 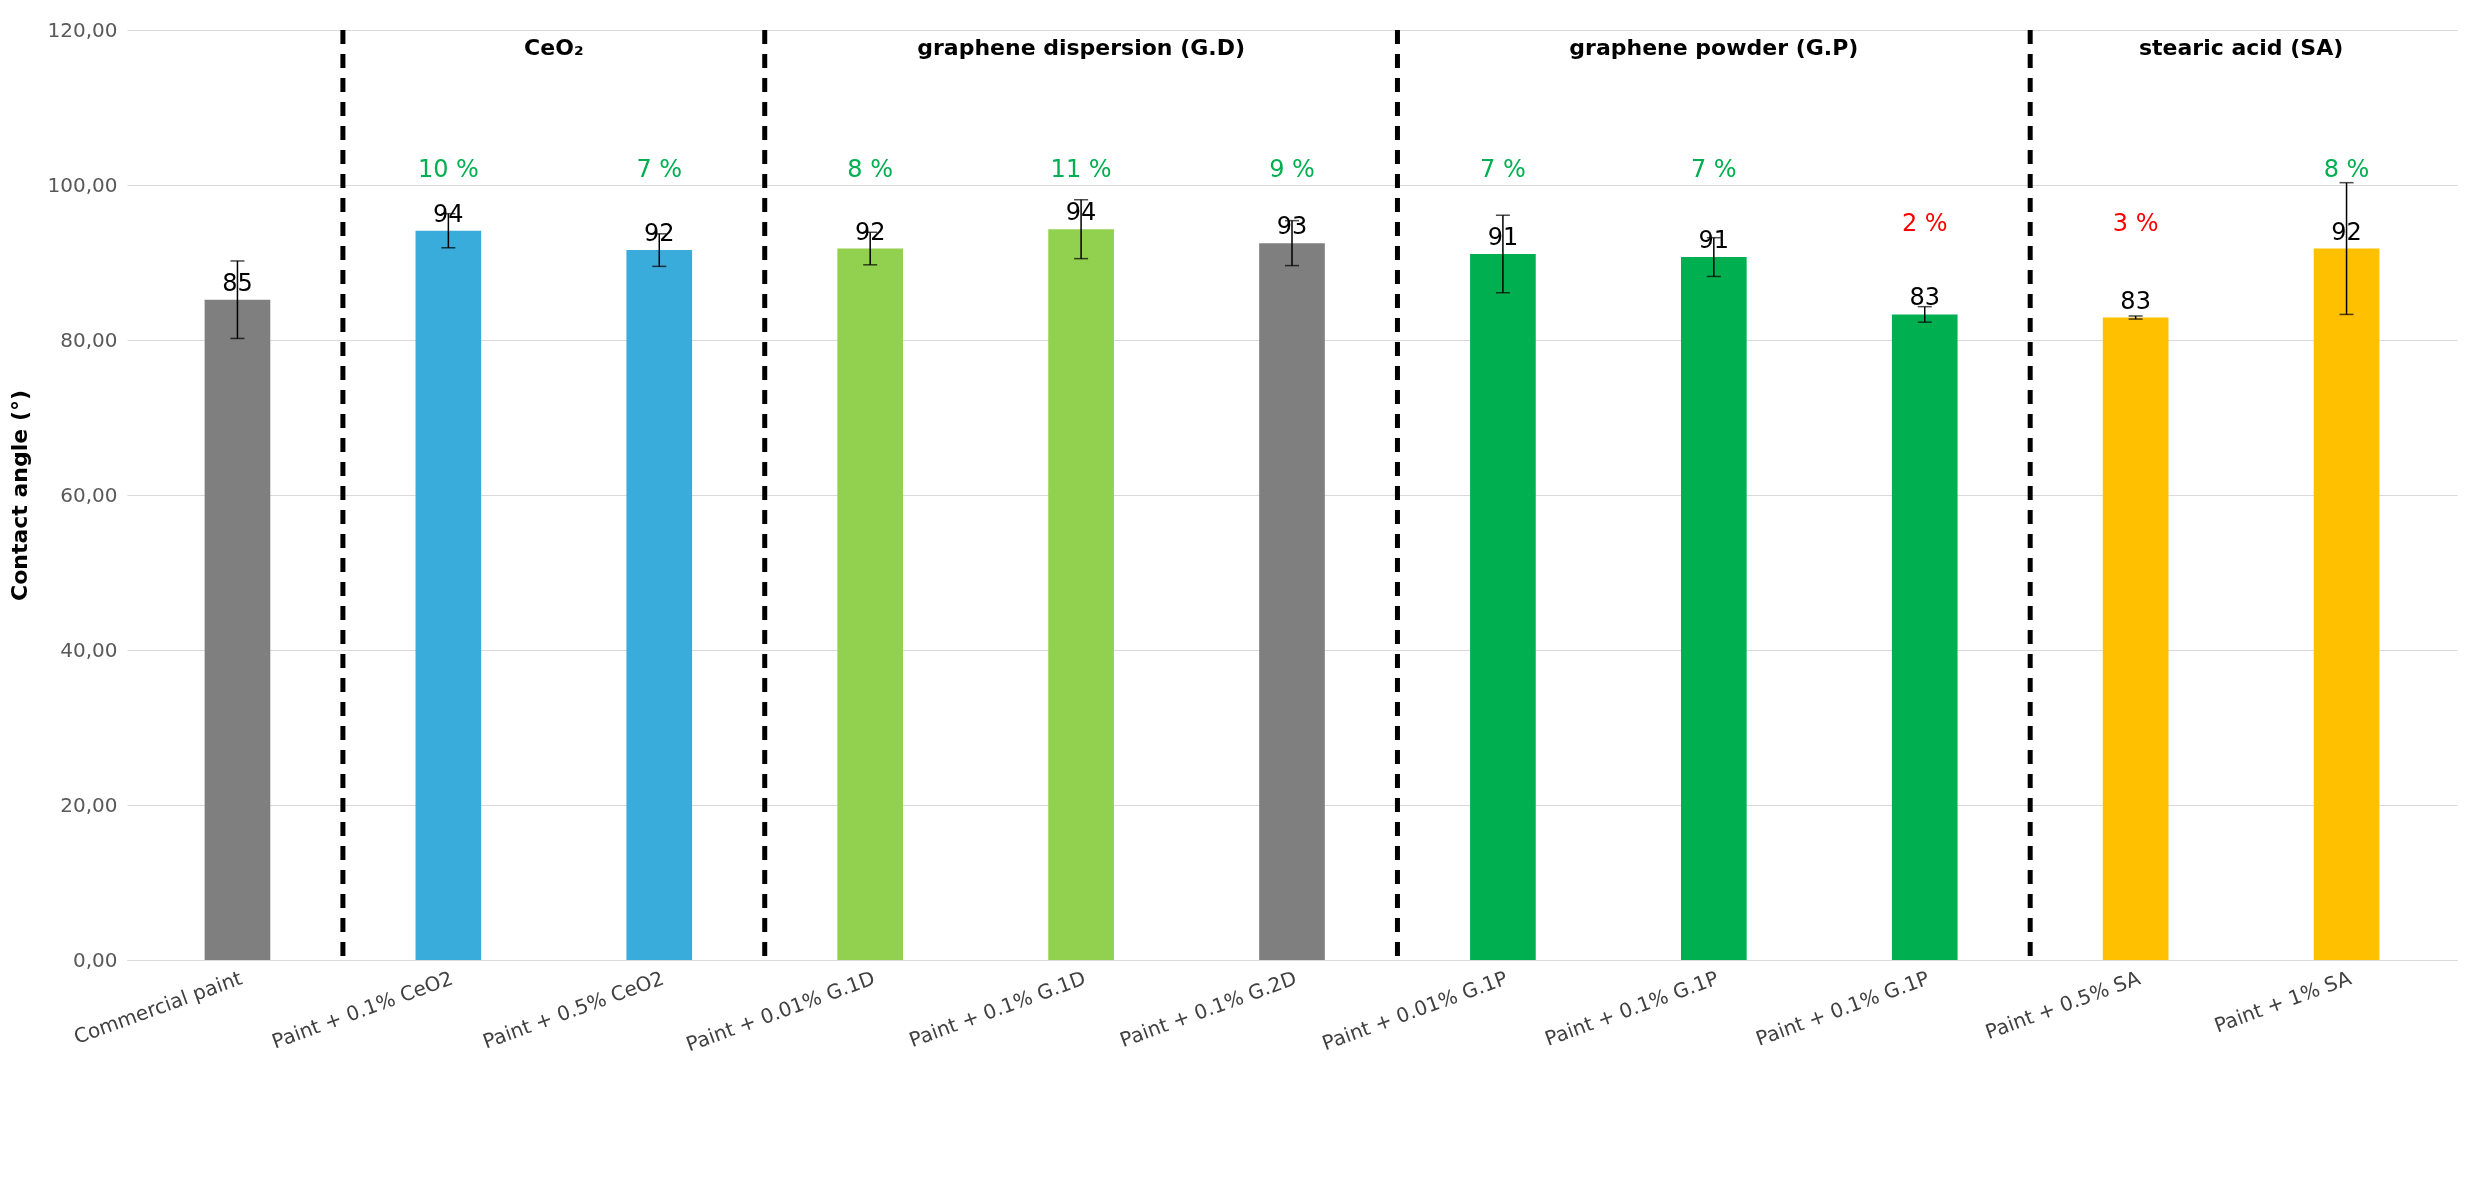 I want to click on y-tick-label: 0,00, so click(x=95, y=959).